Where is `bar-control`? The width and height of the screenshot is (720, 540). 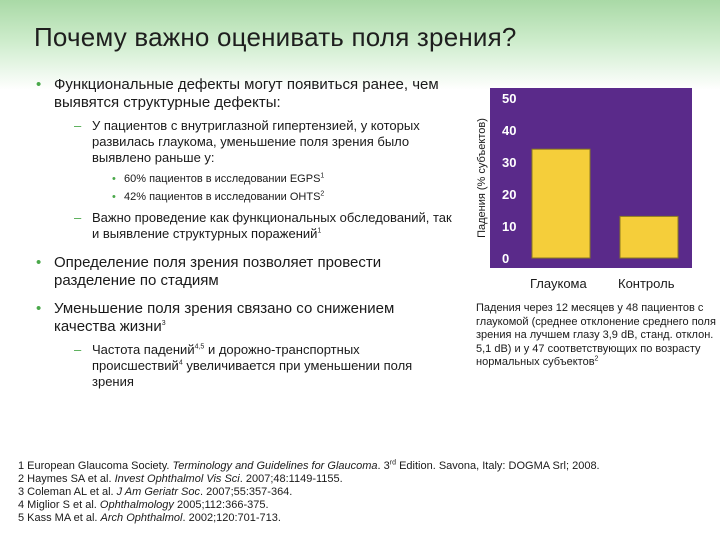 bar-control is located at coordinates (649, 237).